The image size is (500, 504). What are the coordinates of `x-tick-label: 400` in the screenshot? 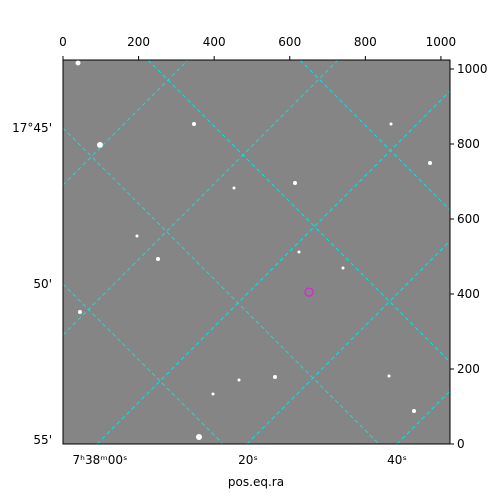 It's located at (214, 42).